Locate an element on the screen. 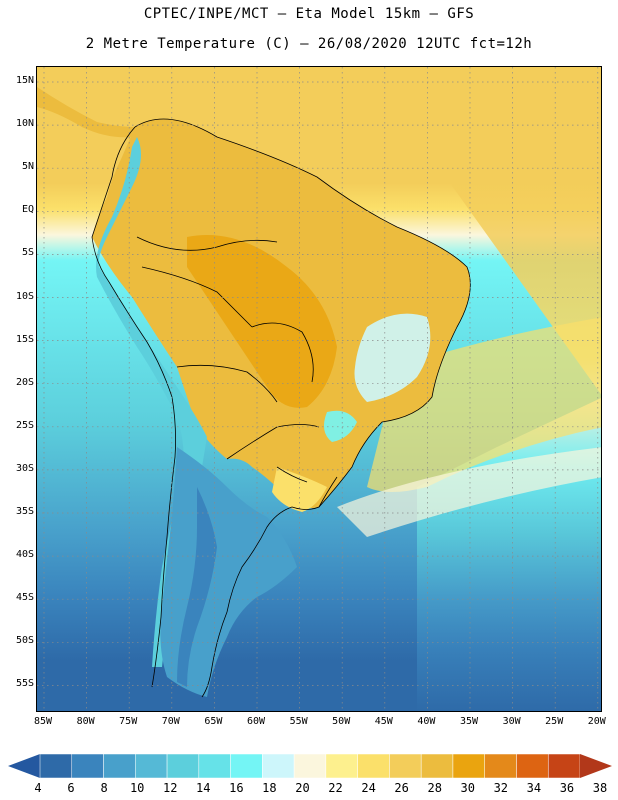 This screenshot has width=618, height=800. lon-label: 50W is located at coordinates (341, 721).